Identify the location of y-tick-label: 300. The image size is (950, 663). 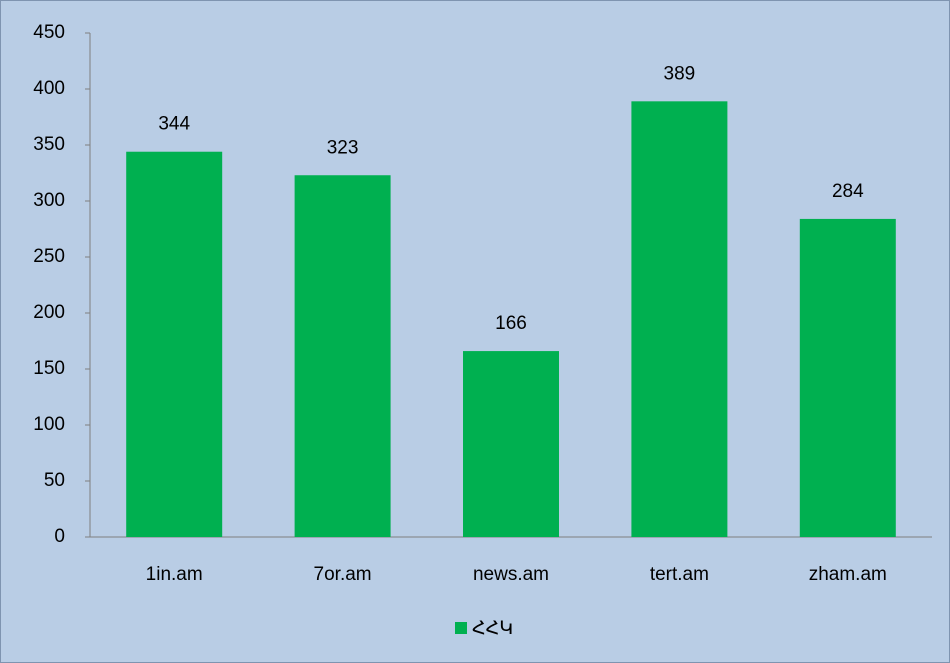
(49, 200).